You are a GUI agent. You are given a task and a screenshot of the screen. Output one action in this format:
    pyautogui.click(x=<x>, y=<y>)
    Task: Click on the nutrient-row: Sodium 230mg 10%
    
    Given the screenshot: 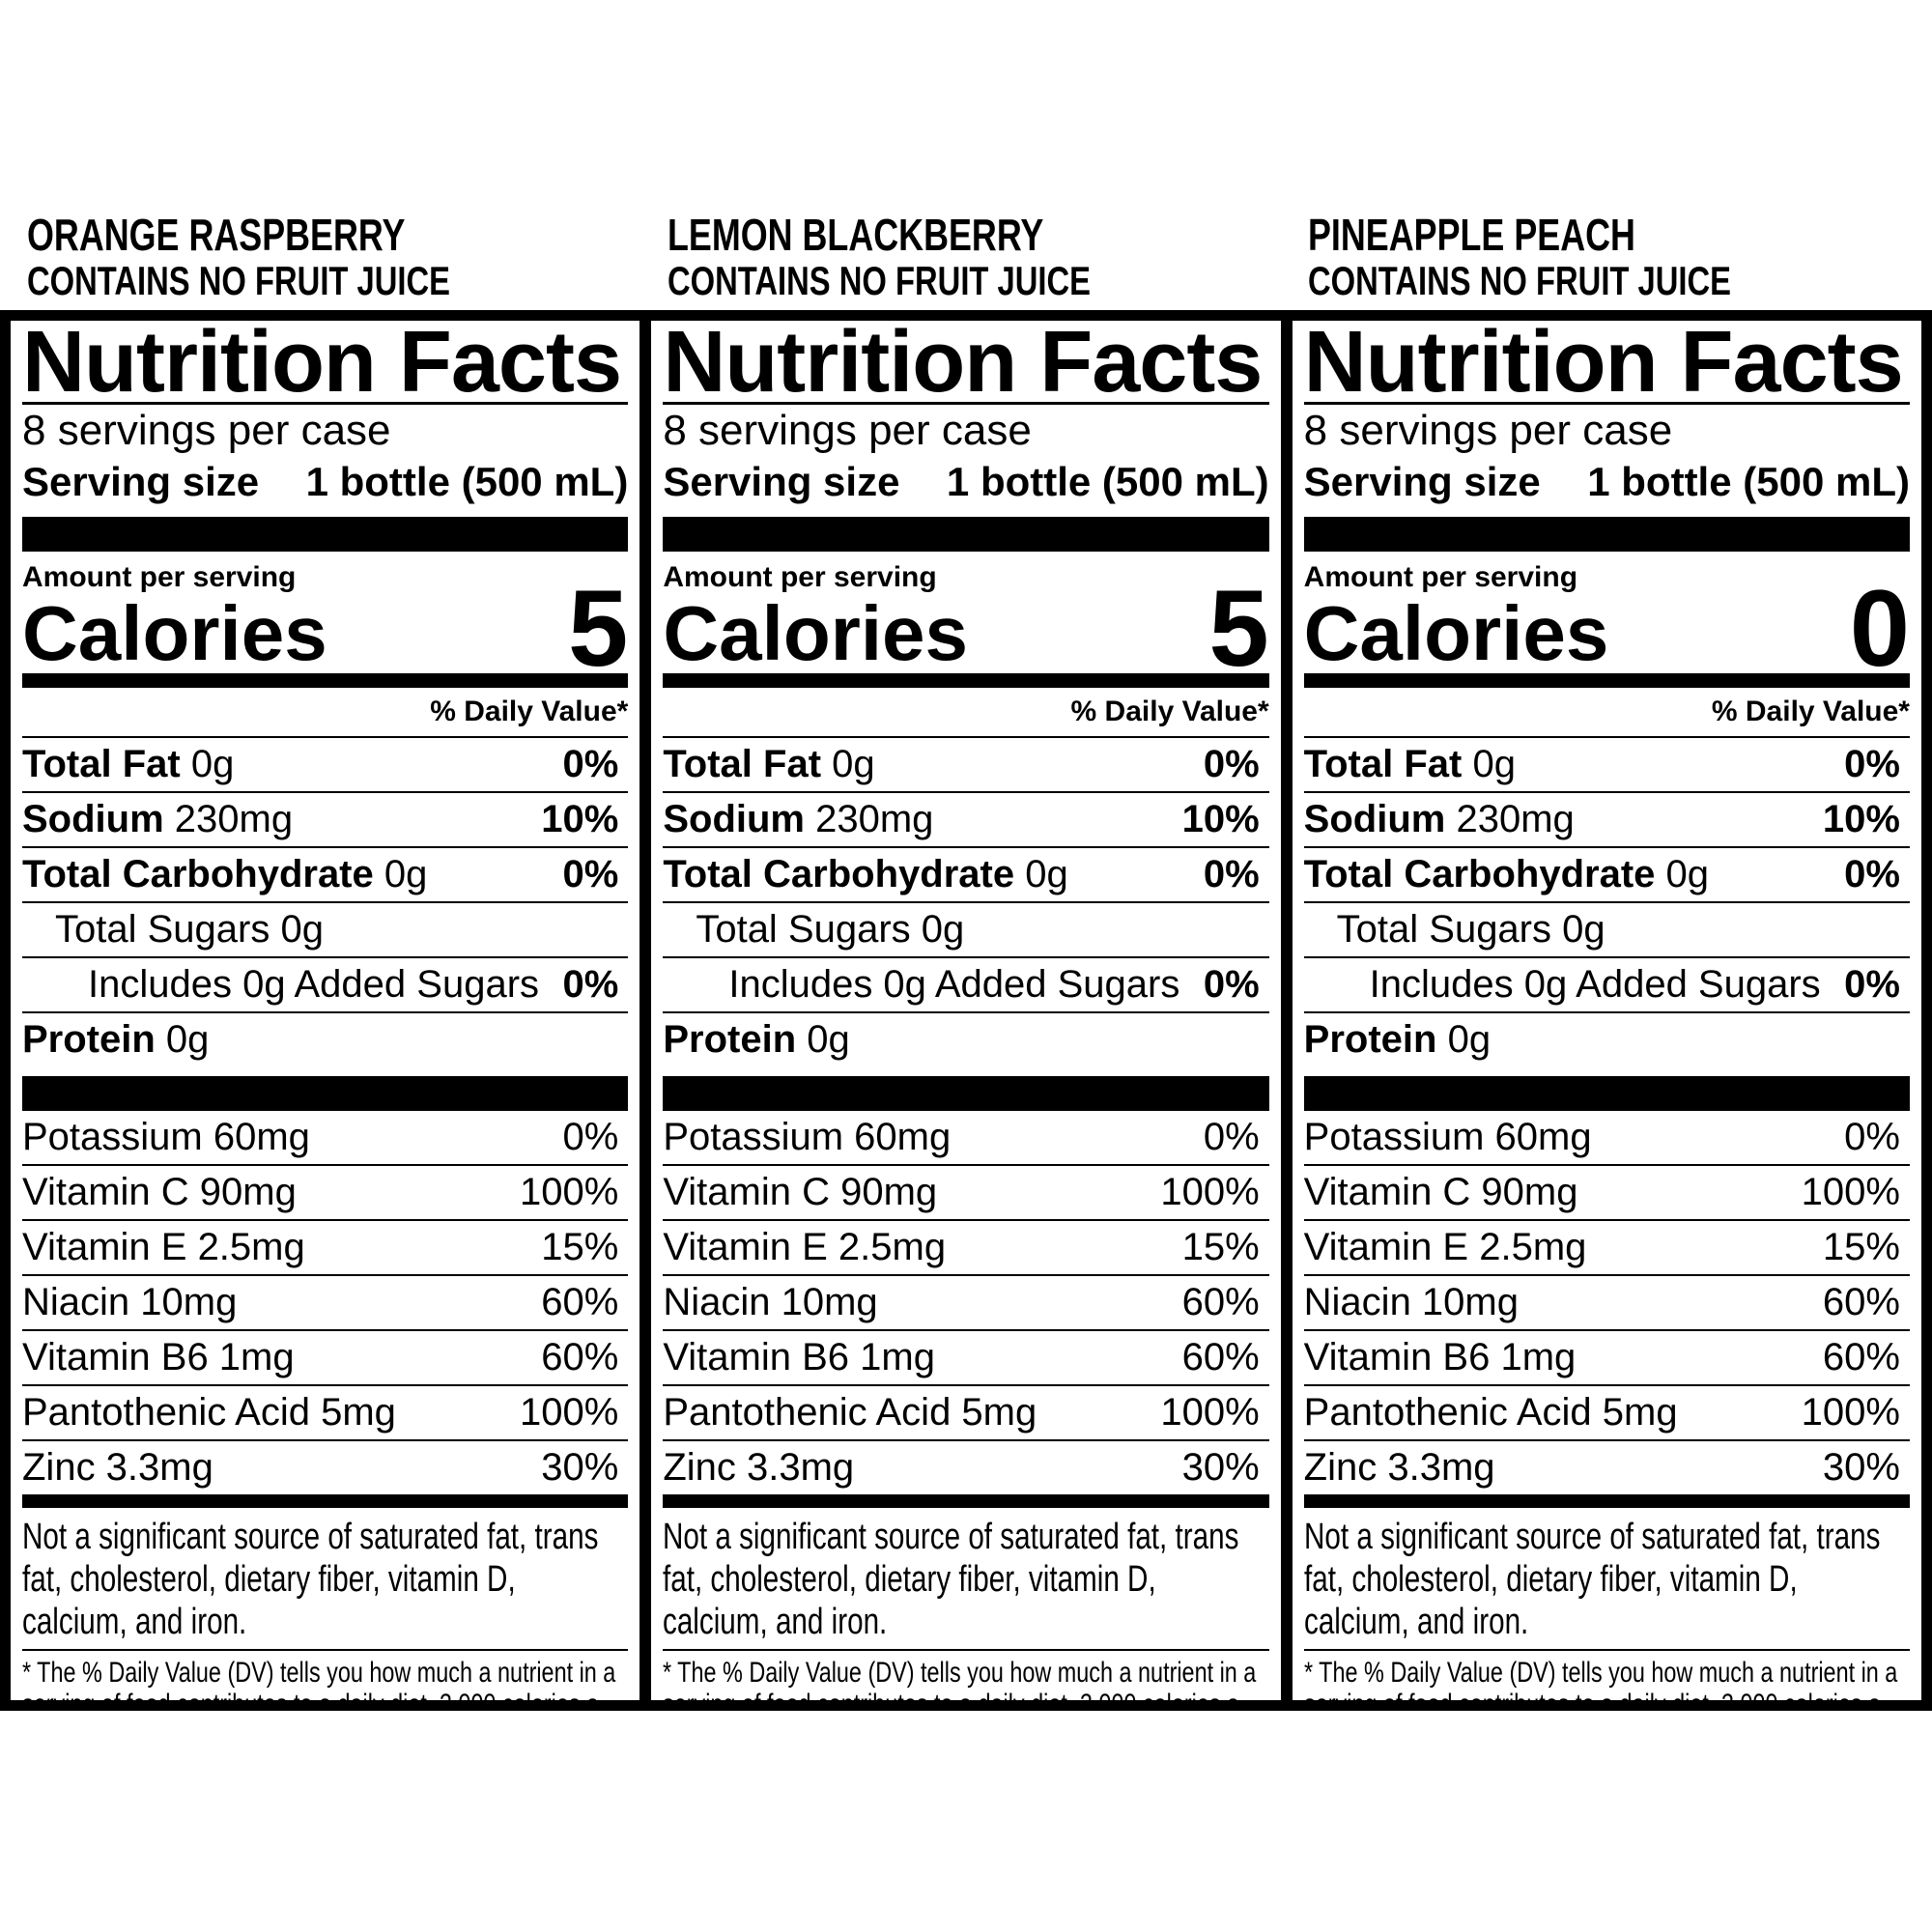 What is the action you would take?
    pyautogui.click(x=1606, y=818)
    